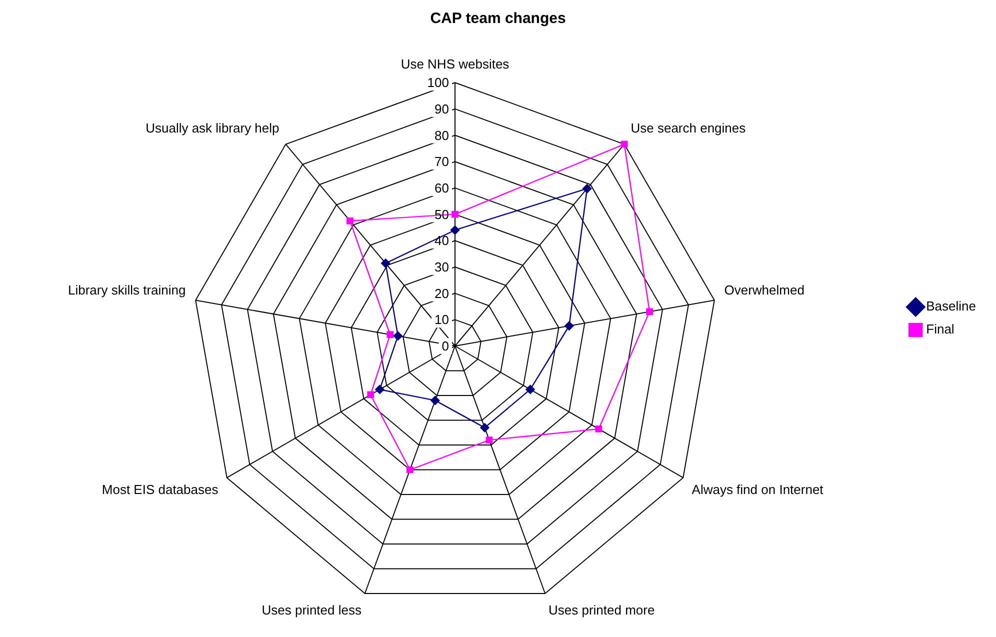 The height and width of the screenshot is (637, 996). What do you see at coordinates (498, 19) in the screenshot?
I see `chart-title: CAP team changes` at bounding box center [498, 19].